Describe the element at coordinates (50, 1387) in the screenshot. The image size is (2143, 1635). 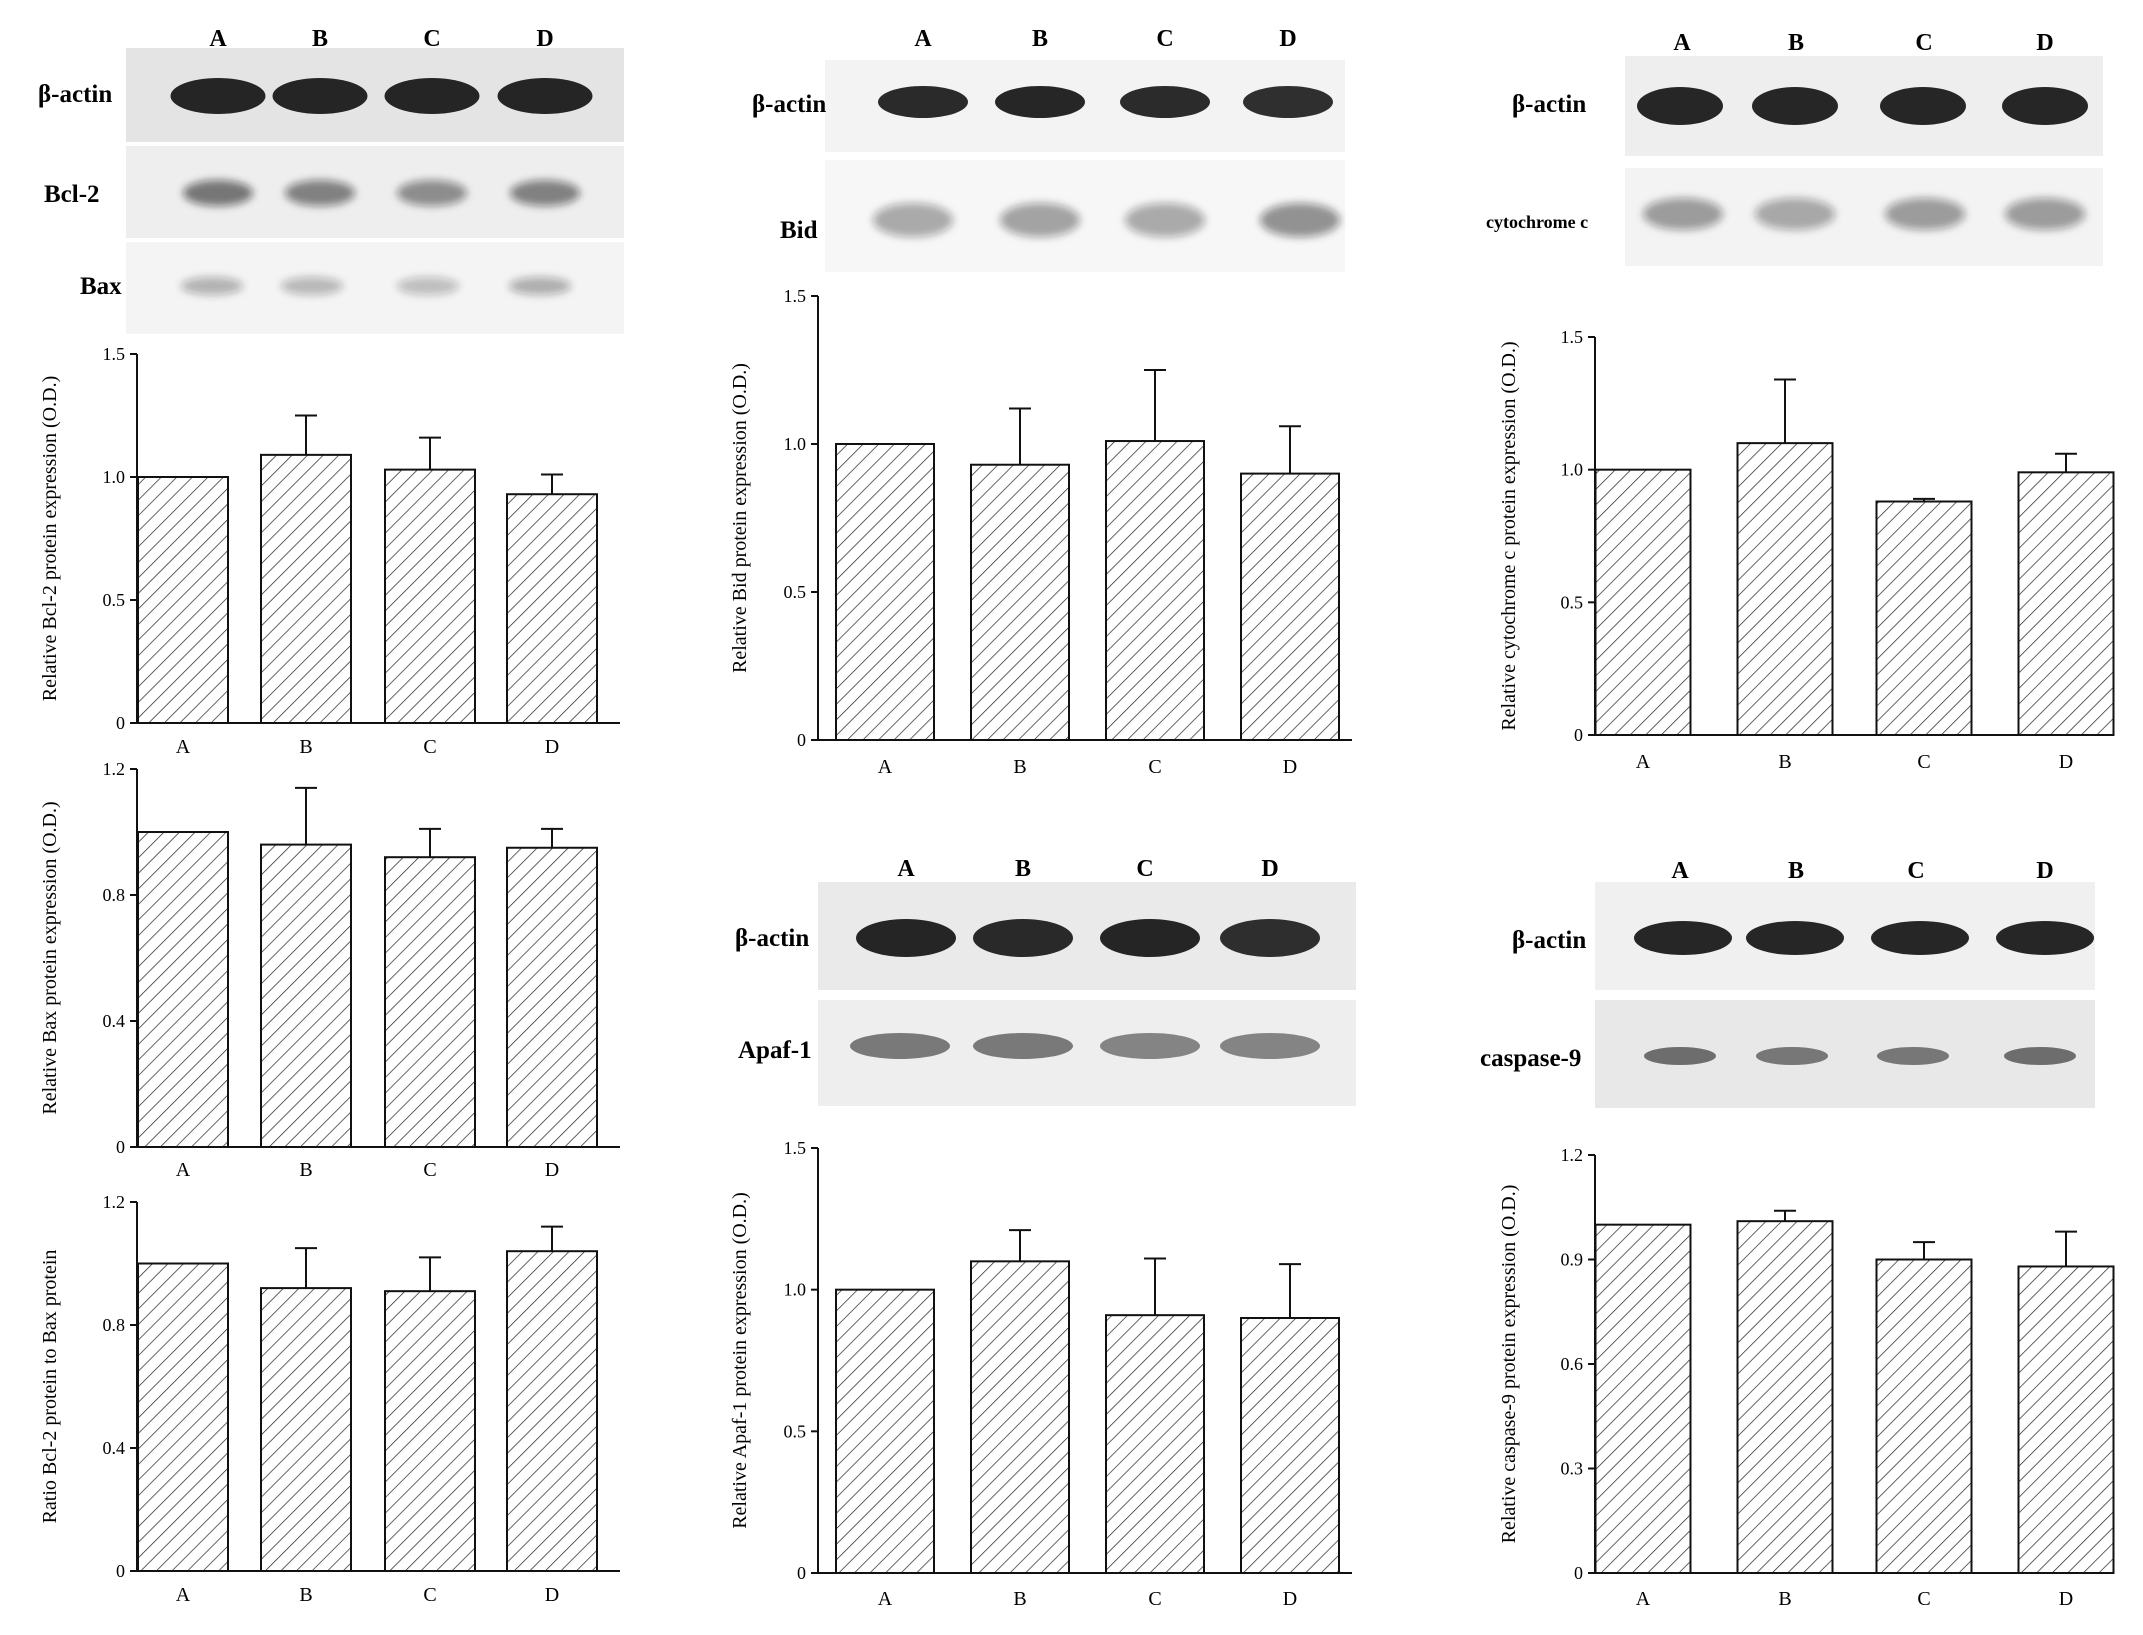
I see `y-axis-label: Ratio Bcl-2 protein to Bax protein` at that location.